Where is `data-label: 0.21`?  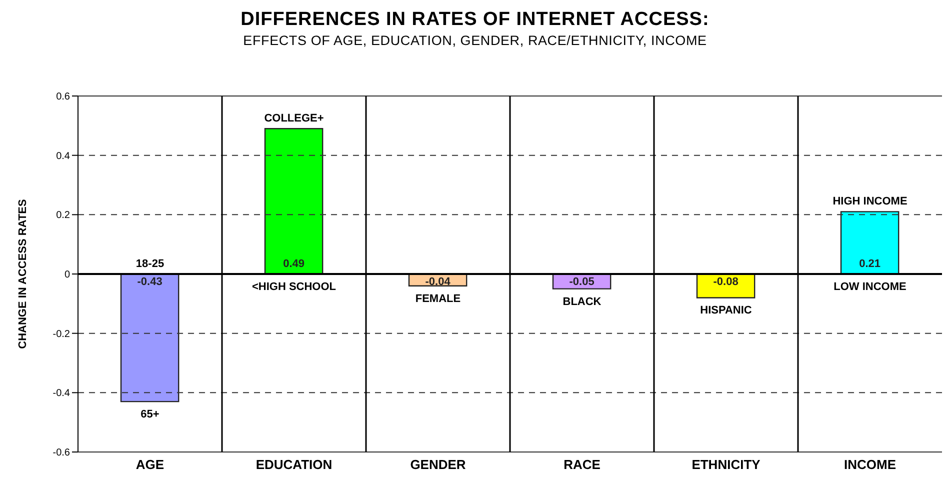 data-label: 0.21 is located at coordinates (870, 264).